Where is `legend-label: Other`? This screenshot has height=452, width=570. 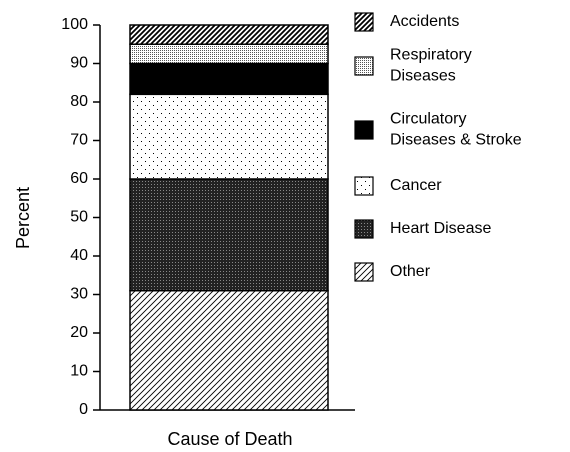
legend-label: Other is located at coordinates (410, 271).